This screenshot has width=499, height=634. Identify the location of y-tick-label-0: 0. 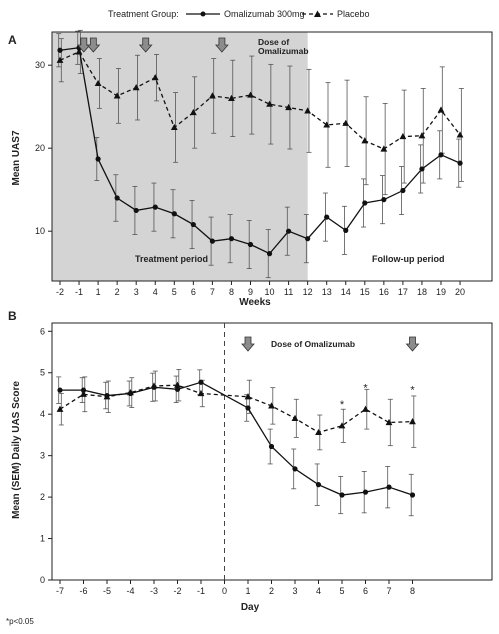
(42, 580).